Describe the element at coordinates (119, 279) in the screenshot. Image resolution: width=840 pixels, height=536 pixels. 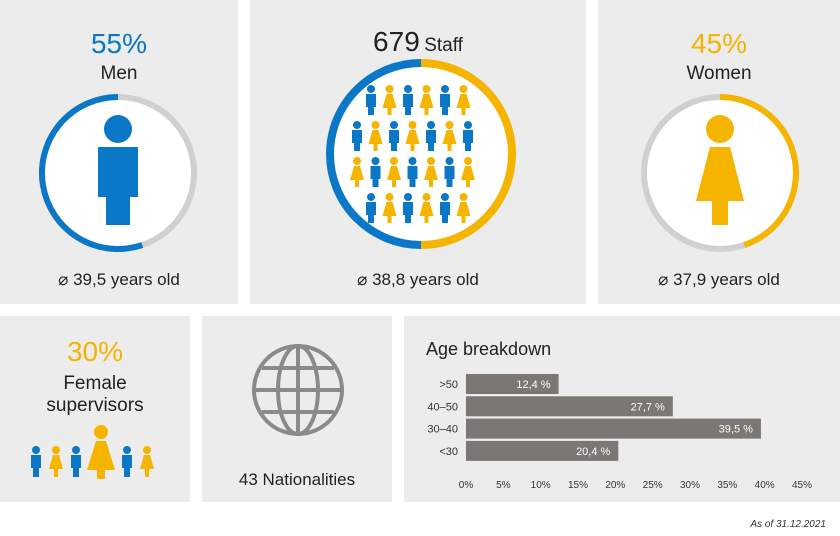
I see `men-age: ⌀ 39,5 years old` at that location.